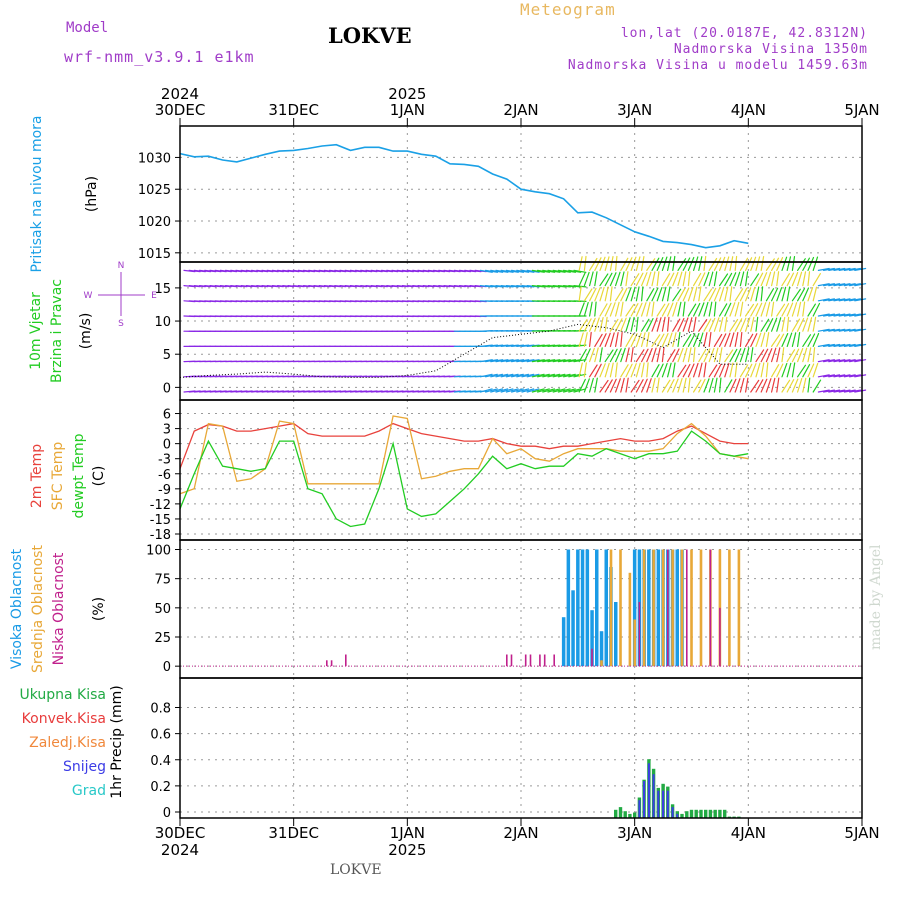 This screenshot has width=900, height=900. I want to click on y-tick-label: -15, so click(160, 520).